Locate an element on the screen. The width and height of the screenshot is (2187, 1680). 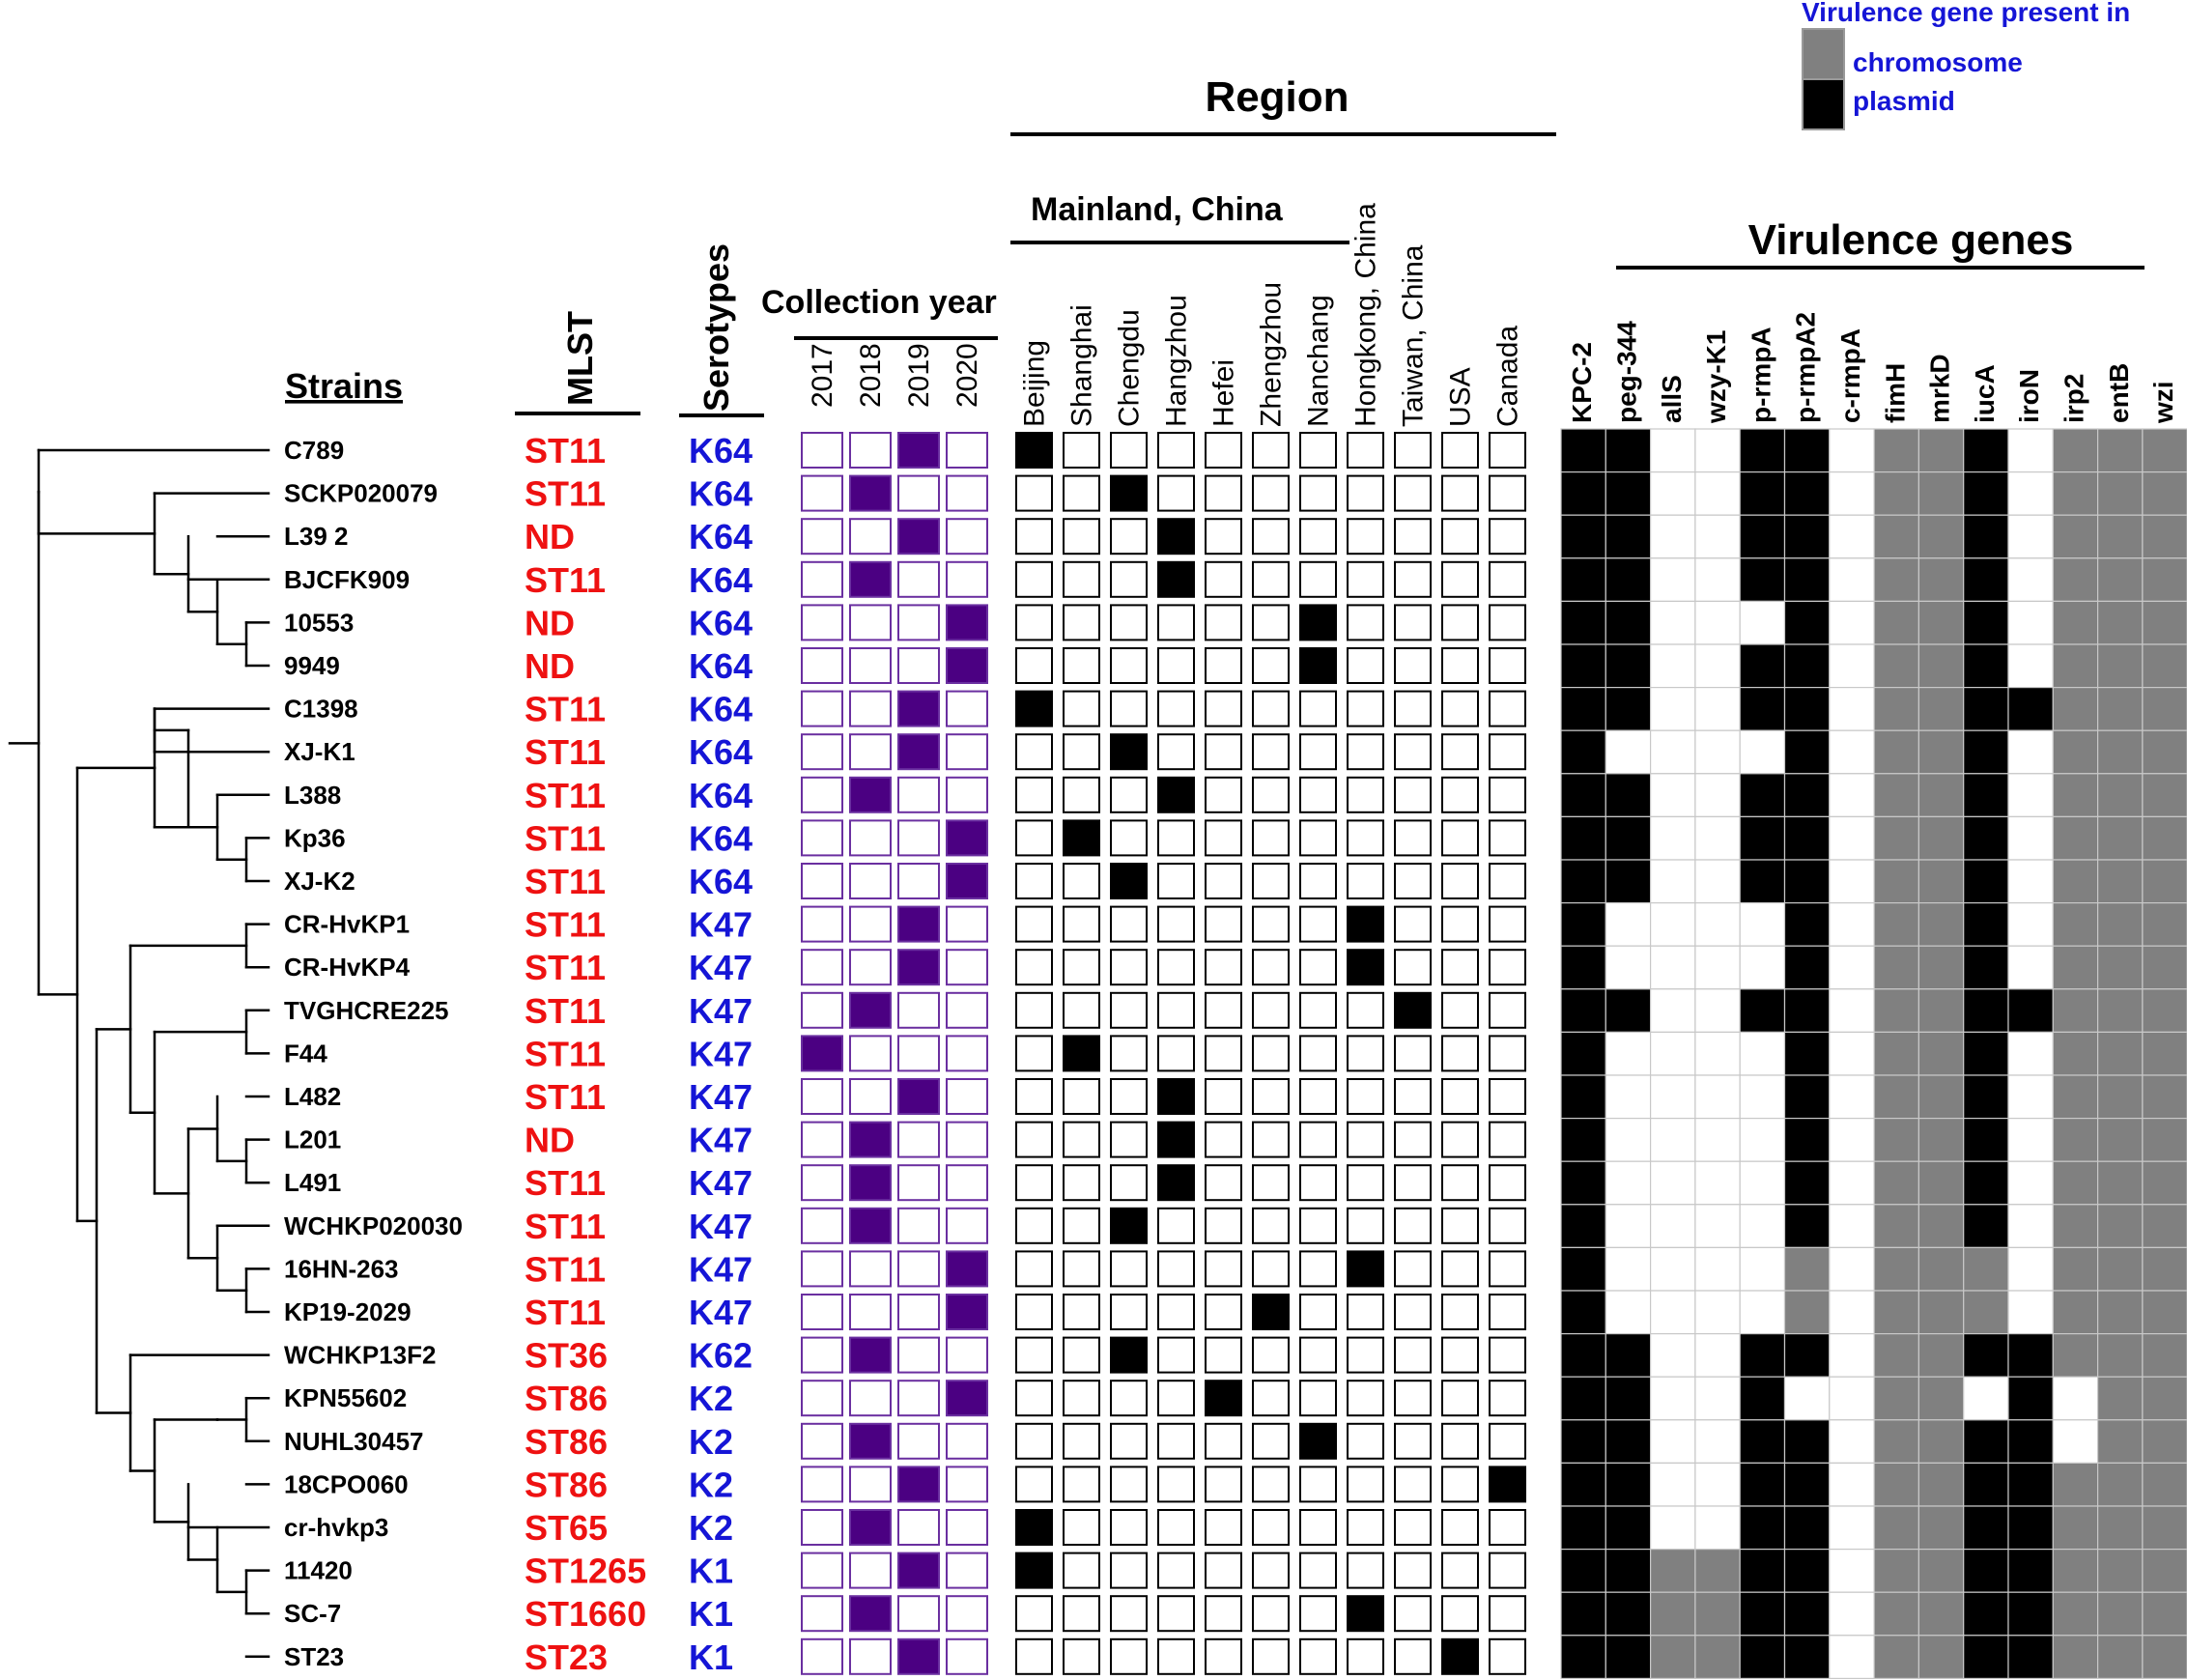
legend-title: Virulence gene present in is located at coordinates (1966, 14).